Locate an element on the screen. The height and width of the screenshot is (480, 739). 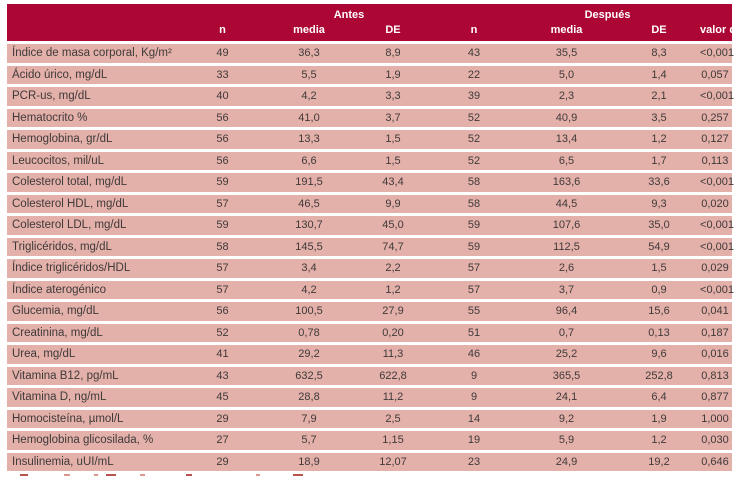
n-antes-cell: 45 is located at coordinates (222, 398).